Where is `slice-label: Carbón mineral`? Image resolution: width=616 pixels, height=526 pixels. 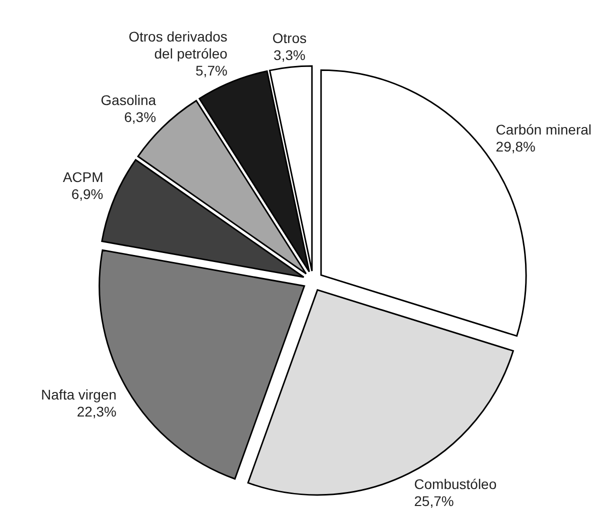 slice-label: Carbón mineral is located at coordinates (544, 129).